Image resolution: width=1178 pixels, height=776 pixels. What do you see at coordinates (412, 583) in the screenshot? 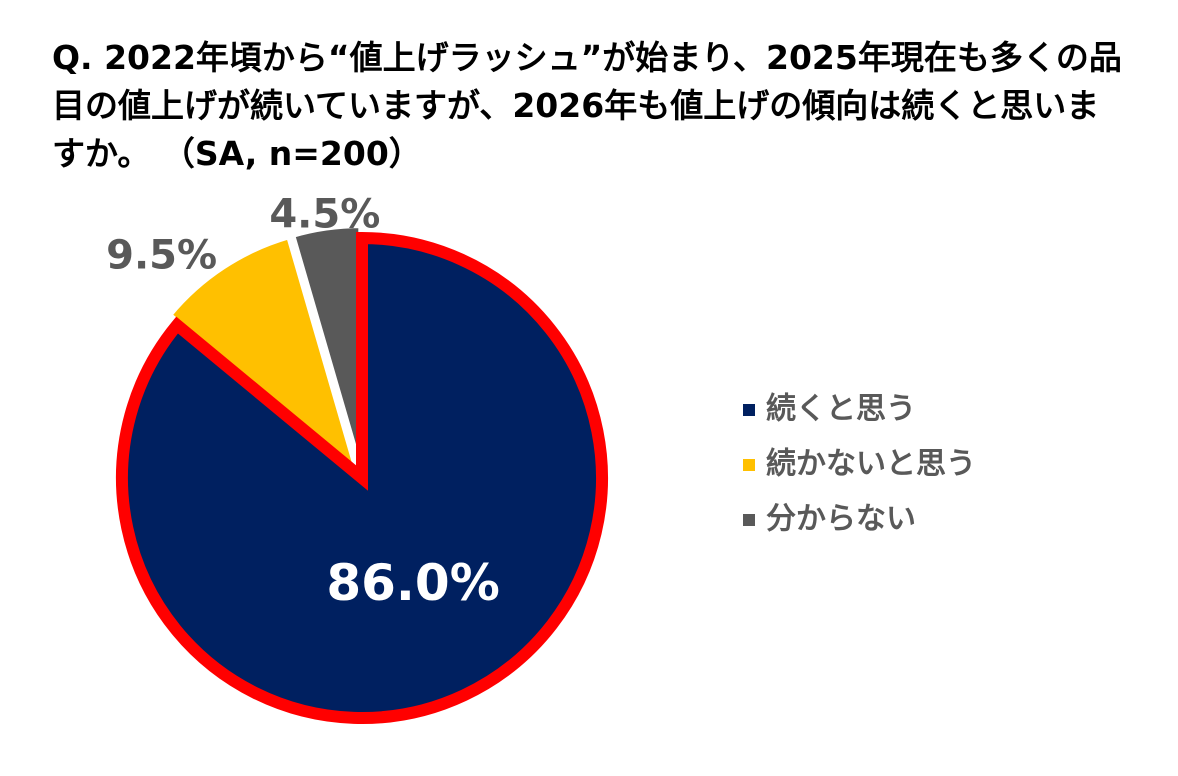
I see `data-label: 86.0%` at bounding box center [412, 583].